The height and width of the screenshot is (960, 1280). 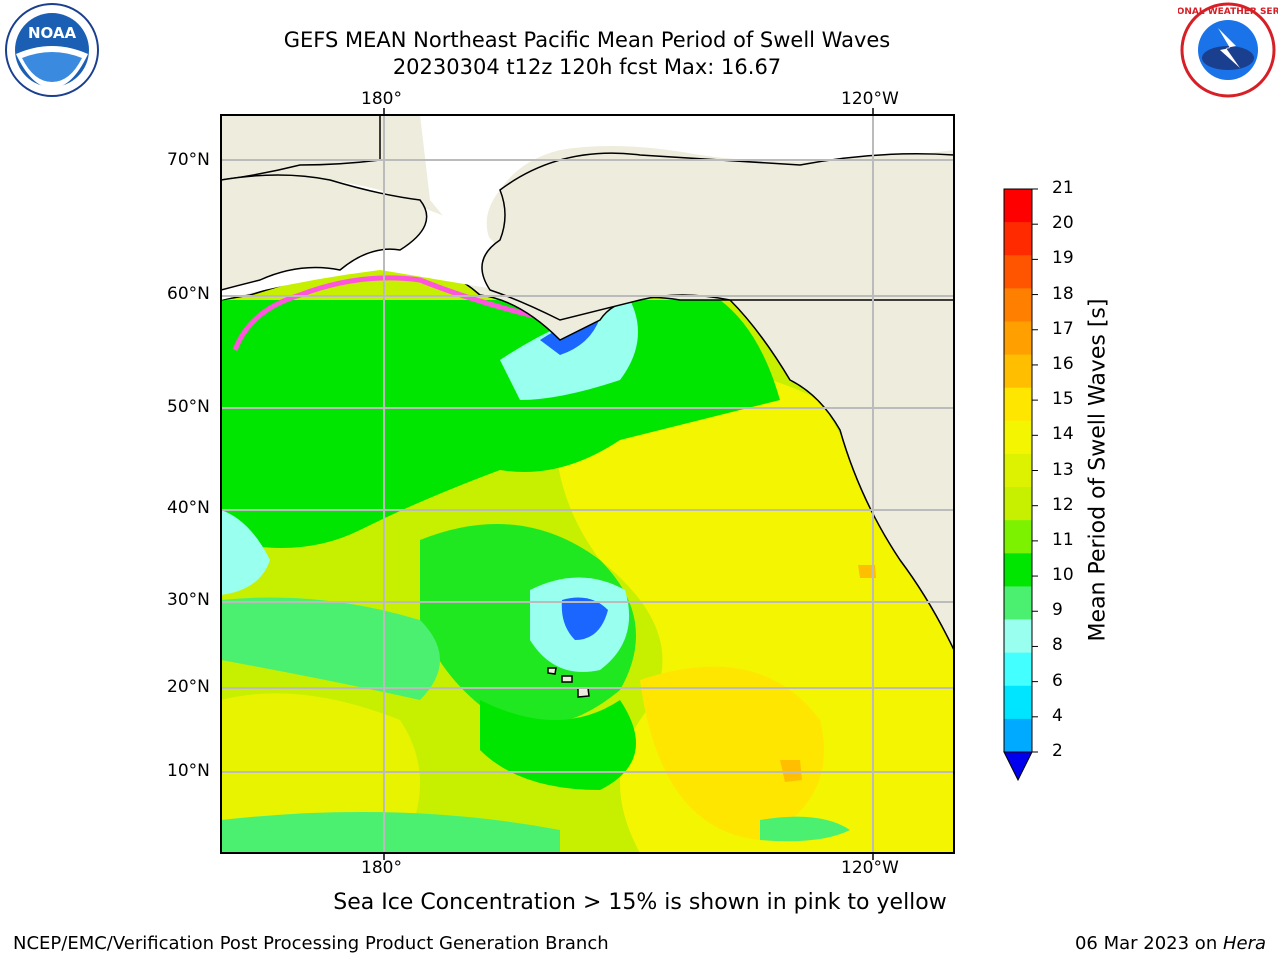 What do you see at coordinates (188, 294) in the screenshot?
I see `lat-label-60n: 60°N` at bounding box center [188, 294].